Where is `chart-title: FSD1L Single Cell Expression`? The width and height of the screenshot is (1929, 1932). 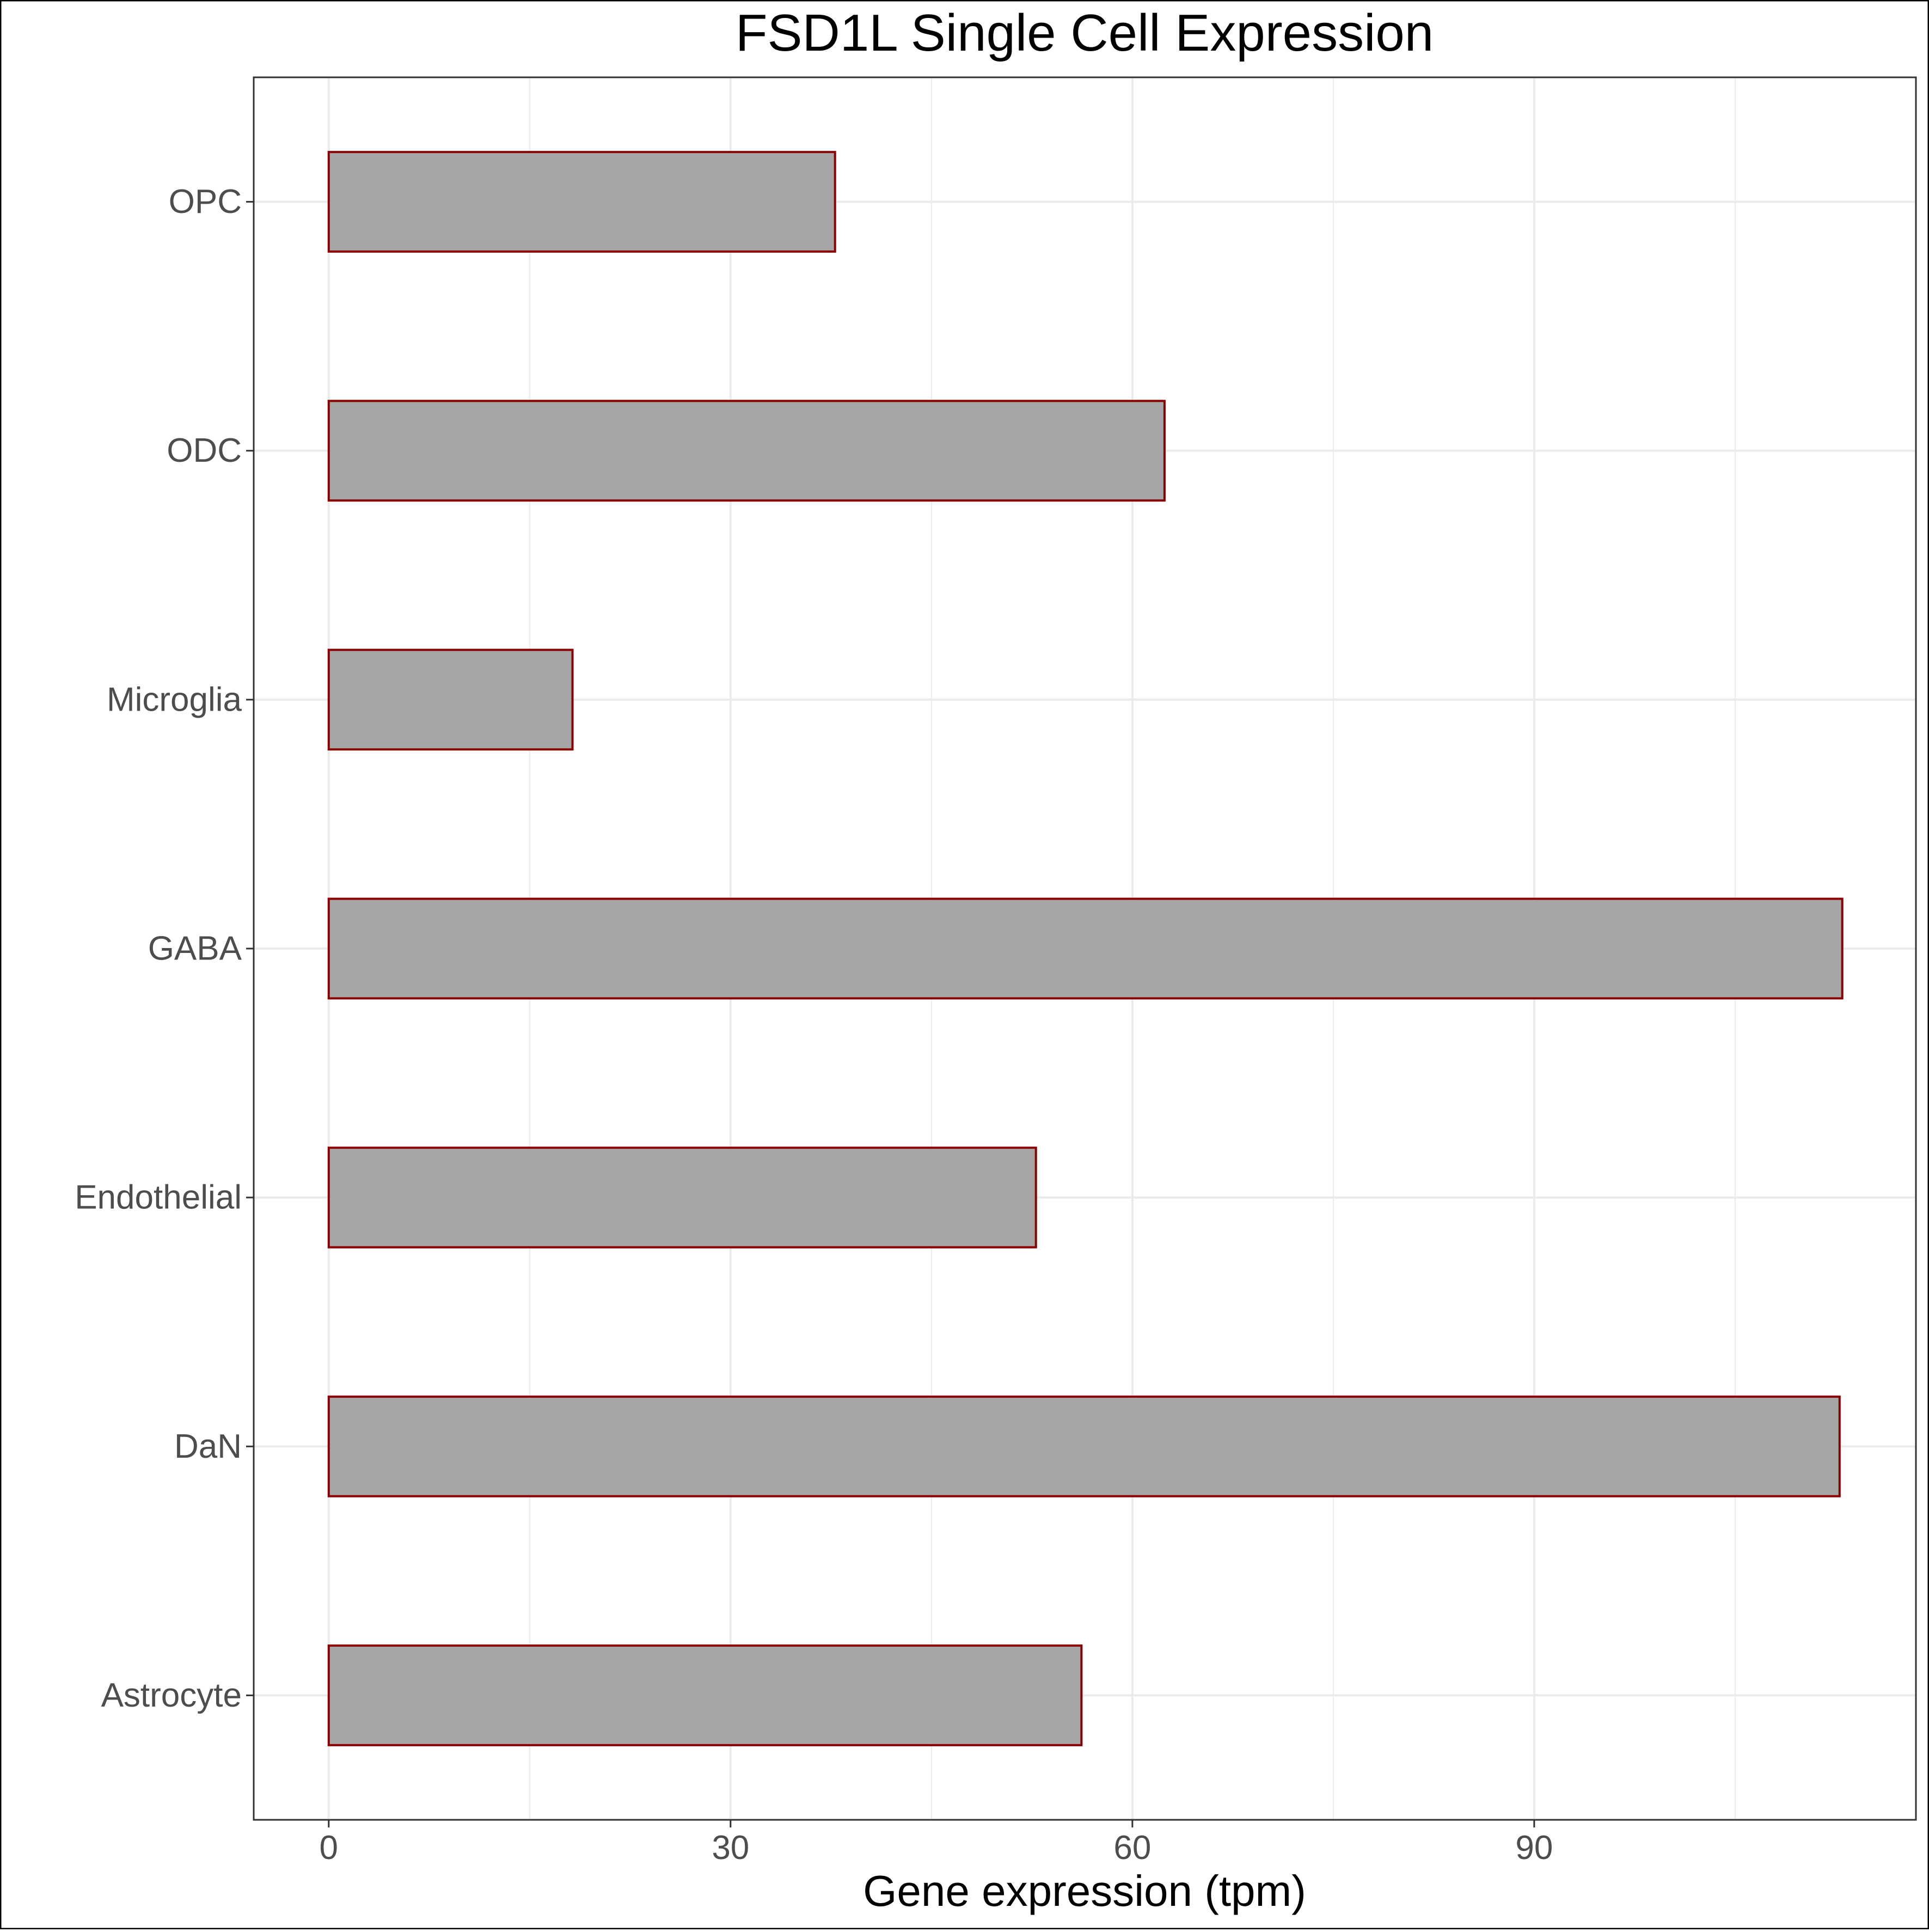
chart-title: FSD1L Single Cell Expression is located at coordinates (1085, 33).